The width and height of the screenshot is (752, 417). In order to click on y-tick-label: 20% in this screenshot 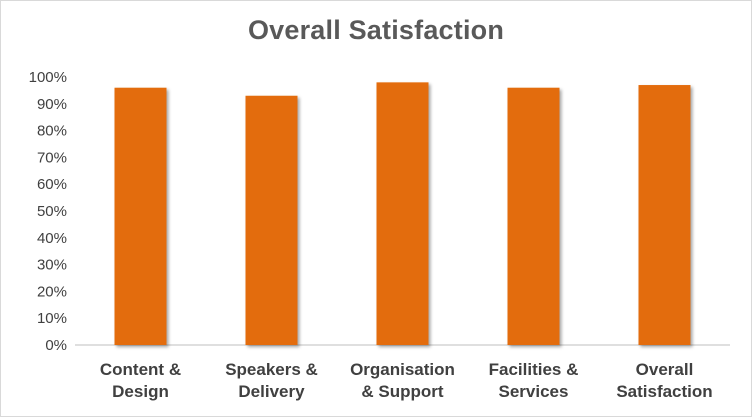, I will do `click(52, 291)`.